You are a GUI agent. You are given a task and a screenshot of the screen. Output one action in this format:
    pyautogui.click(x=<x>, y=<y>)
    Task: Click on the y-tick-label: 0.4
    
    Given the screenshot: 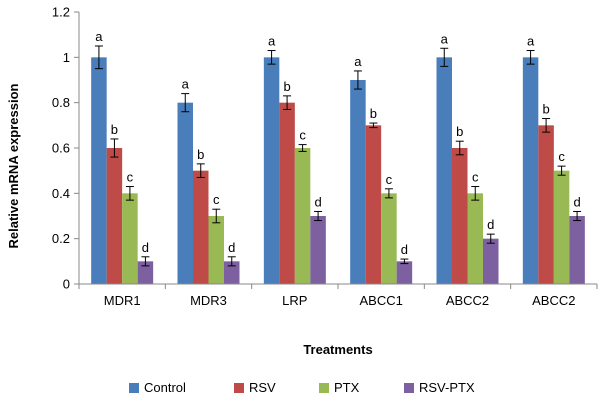 What is the action you would take?
    pyautogui.click(x=61, y=193)
    